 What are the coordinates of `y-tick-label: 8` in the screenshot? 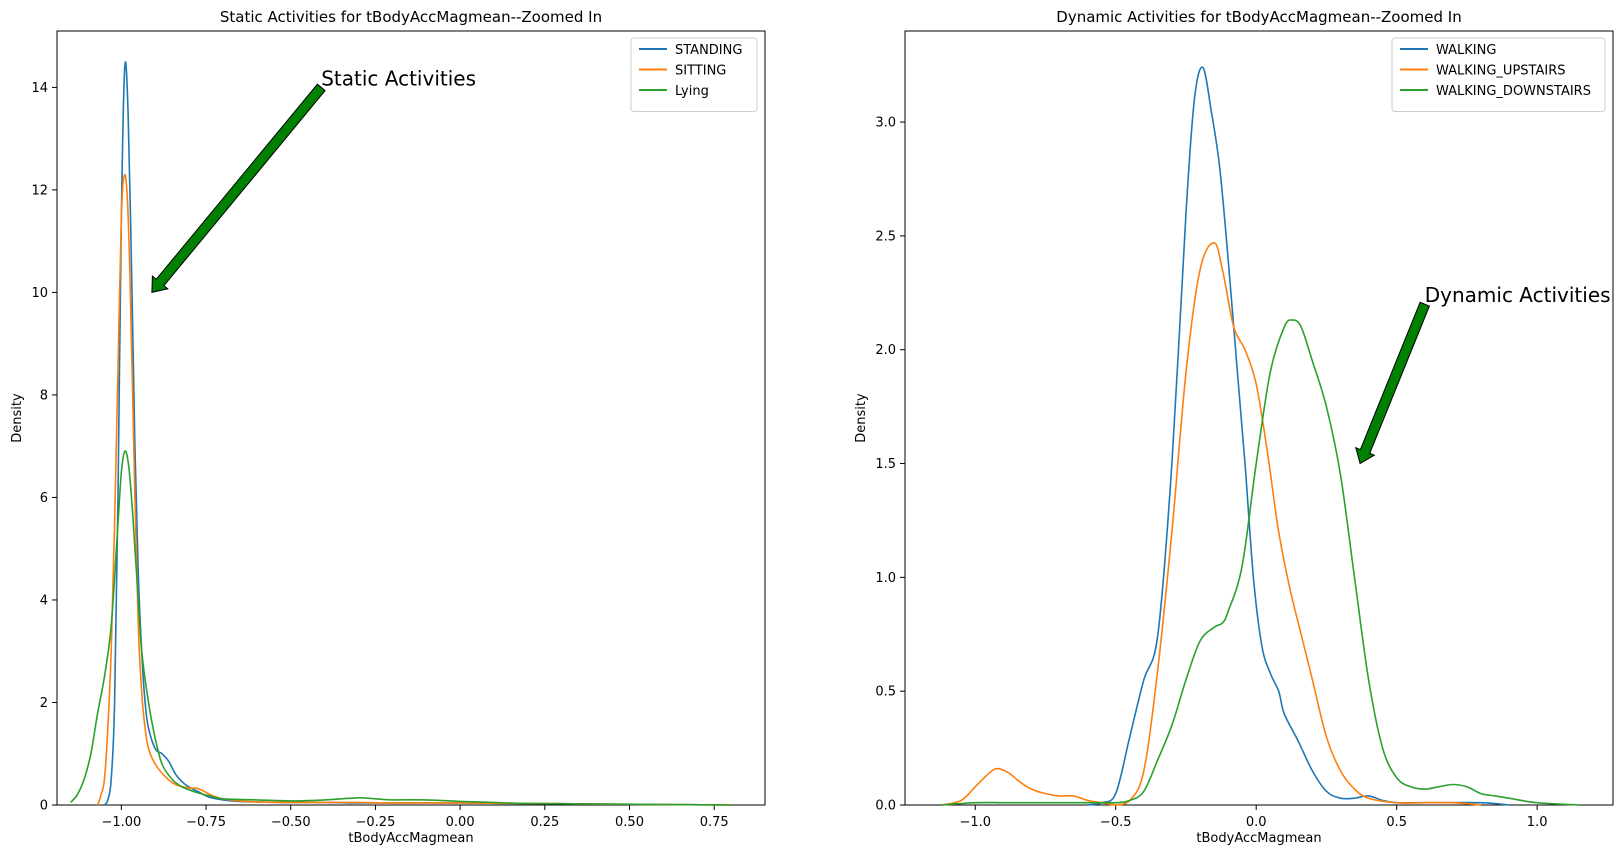 It's located at (44, 395).